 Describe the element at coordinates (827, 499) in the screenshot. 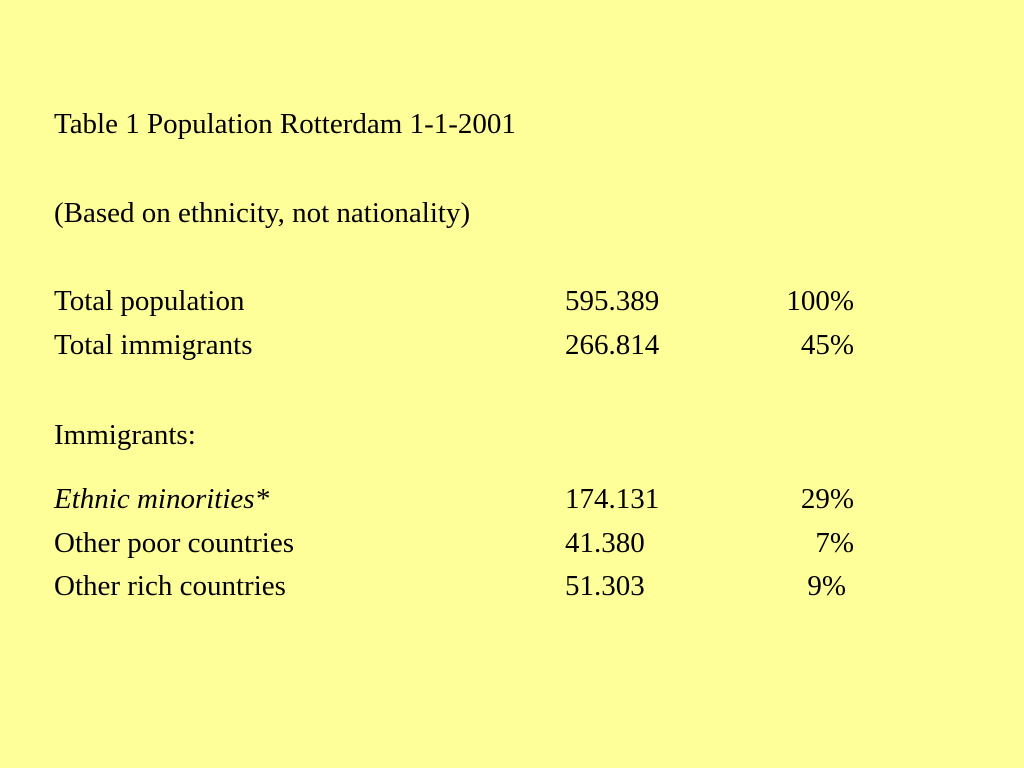

I see `row-percent: 29%` at that location.